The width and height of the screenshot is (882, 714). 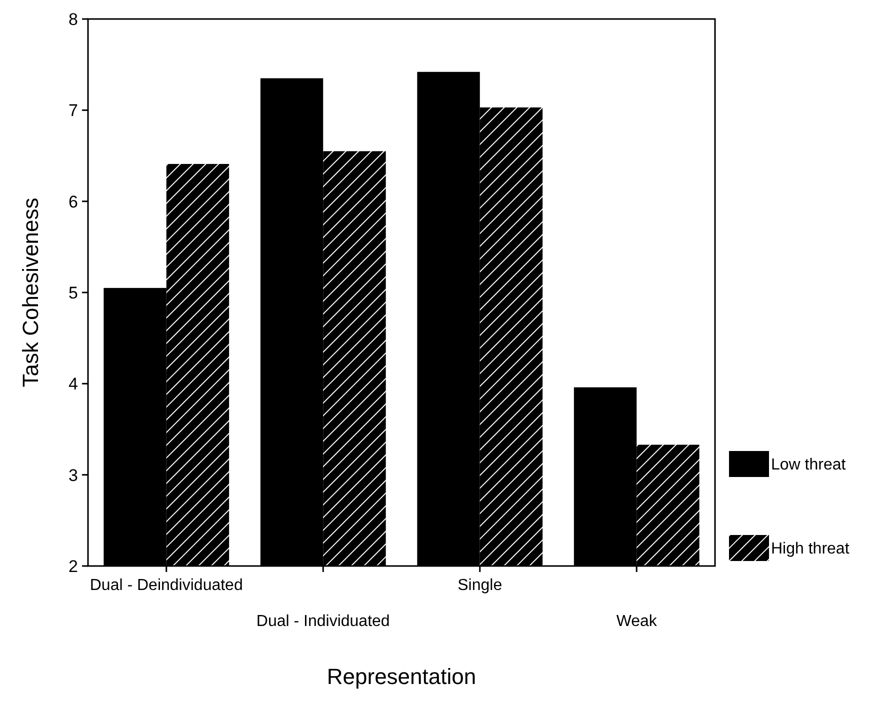 I want to click on x-axis-title: Representation, so click(x=401, y=676).